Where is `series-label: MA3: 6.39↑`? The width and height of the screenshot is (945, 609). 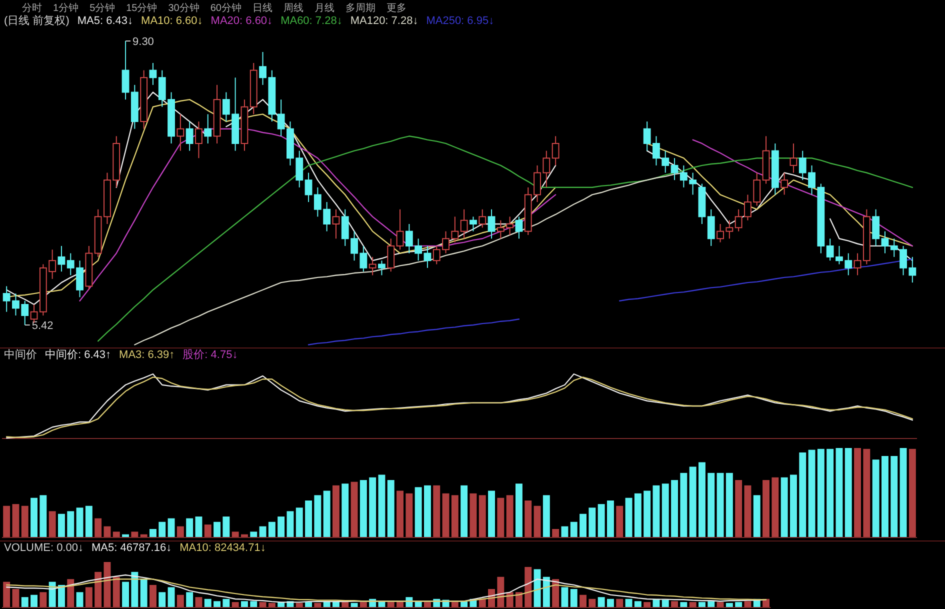
series-label: MA3: 6.39↑ is located at coordinates (147, 355).